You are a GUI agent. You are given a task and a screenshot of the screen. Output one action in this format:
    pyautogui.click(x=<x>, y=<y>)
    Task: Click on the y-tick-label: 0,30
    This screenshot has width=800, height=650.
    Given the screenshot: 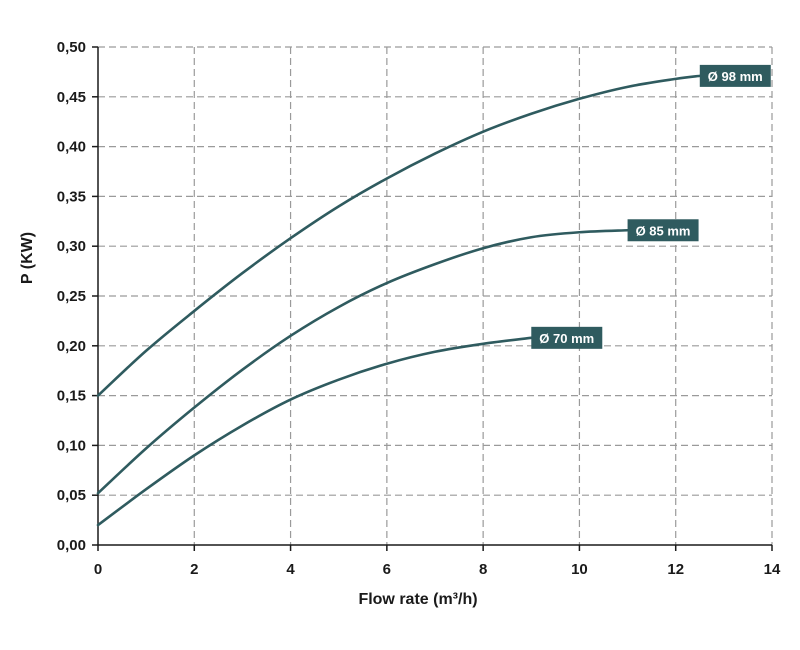 What is the action you would take?
    pyautogui.click(x=71, y=246)
    